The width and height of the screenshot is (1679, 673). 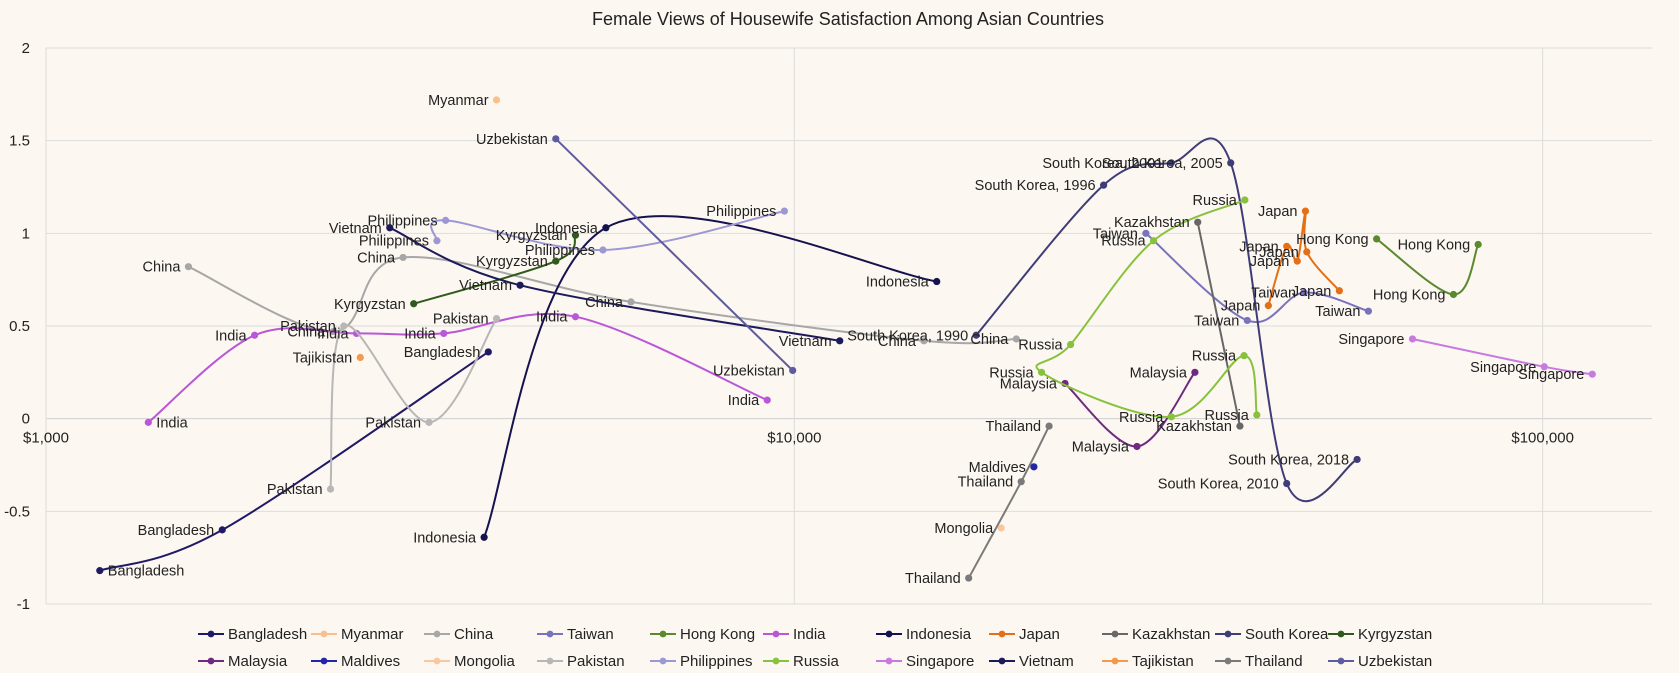 I want to click on legend-item-maldives: Maldives, so click(x=355, y=661).